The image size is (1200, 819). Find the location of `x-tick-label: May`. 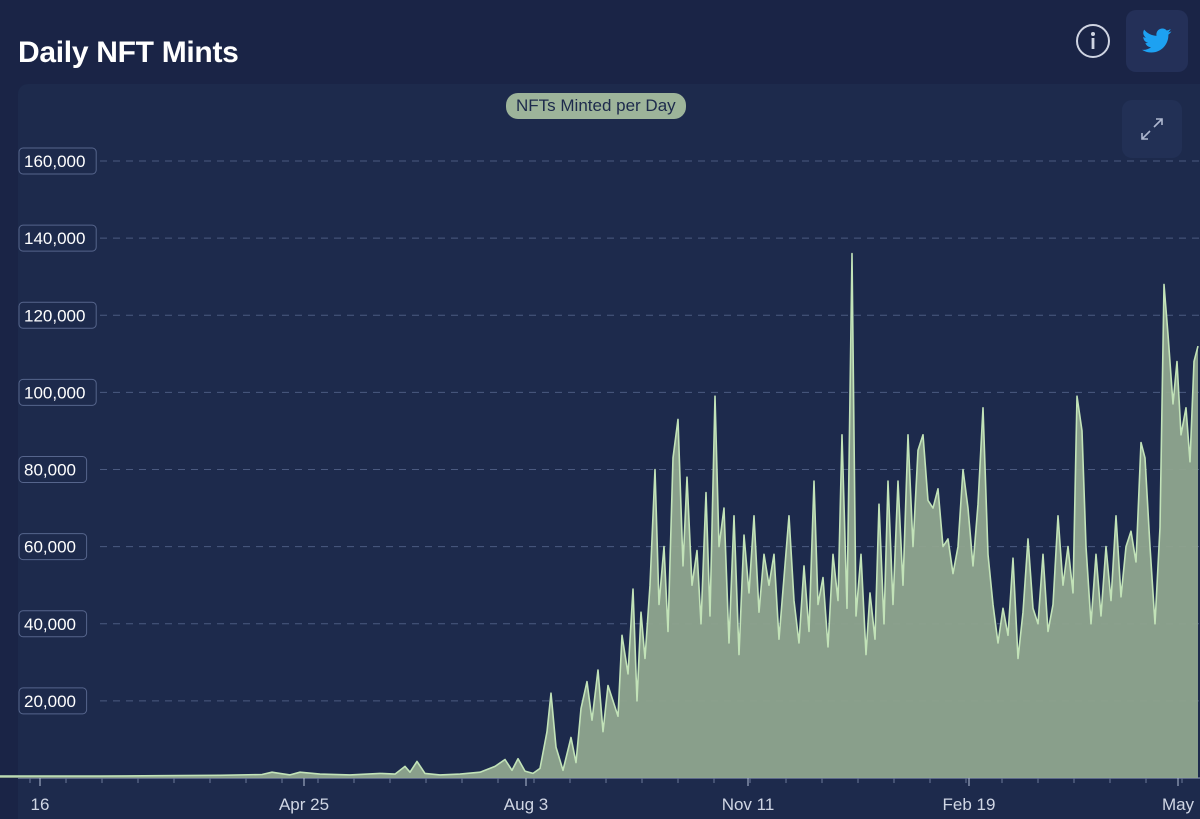

x-tick-label: May is located at coordinates (1178, 804).